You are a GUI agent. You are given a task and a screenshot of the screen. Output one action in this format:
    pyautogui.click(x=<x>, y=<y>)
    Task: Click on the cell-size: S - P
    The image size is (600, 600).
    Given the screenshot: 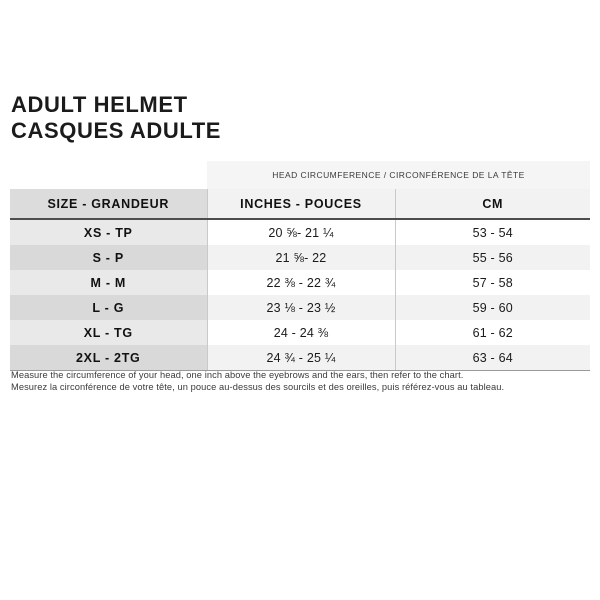 What is the action you would take?
    pyautogui.click(x=108, y=257)
    